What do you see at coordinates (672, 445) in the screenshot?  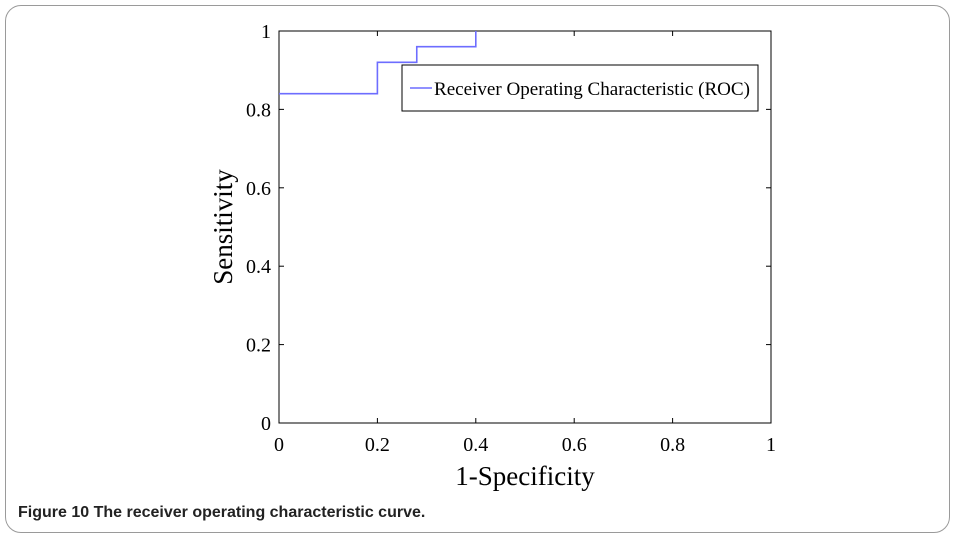 I see `x-tick-label-4: 0.8` at bounding box center [672, 445].